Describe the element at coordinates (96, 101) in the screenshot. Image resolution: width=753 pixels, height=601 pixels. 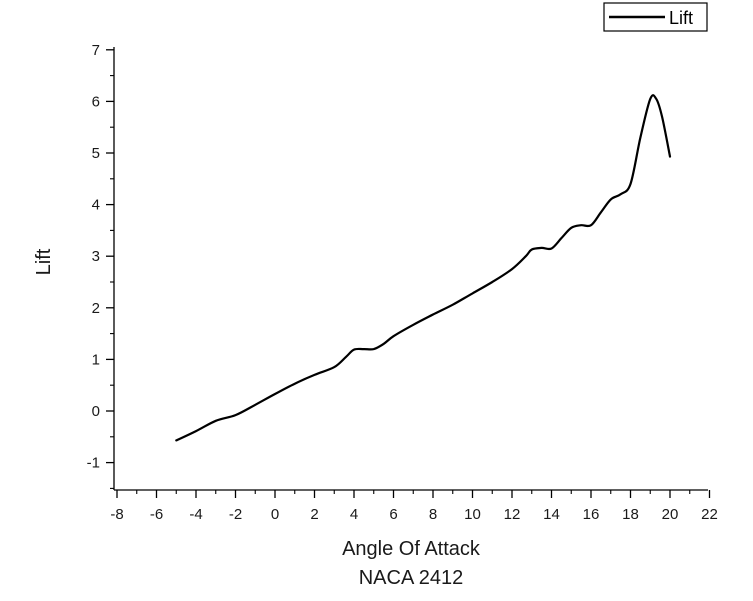
I see `y-tick-label: 6` at that location.